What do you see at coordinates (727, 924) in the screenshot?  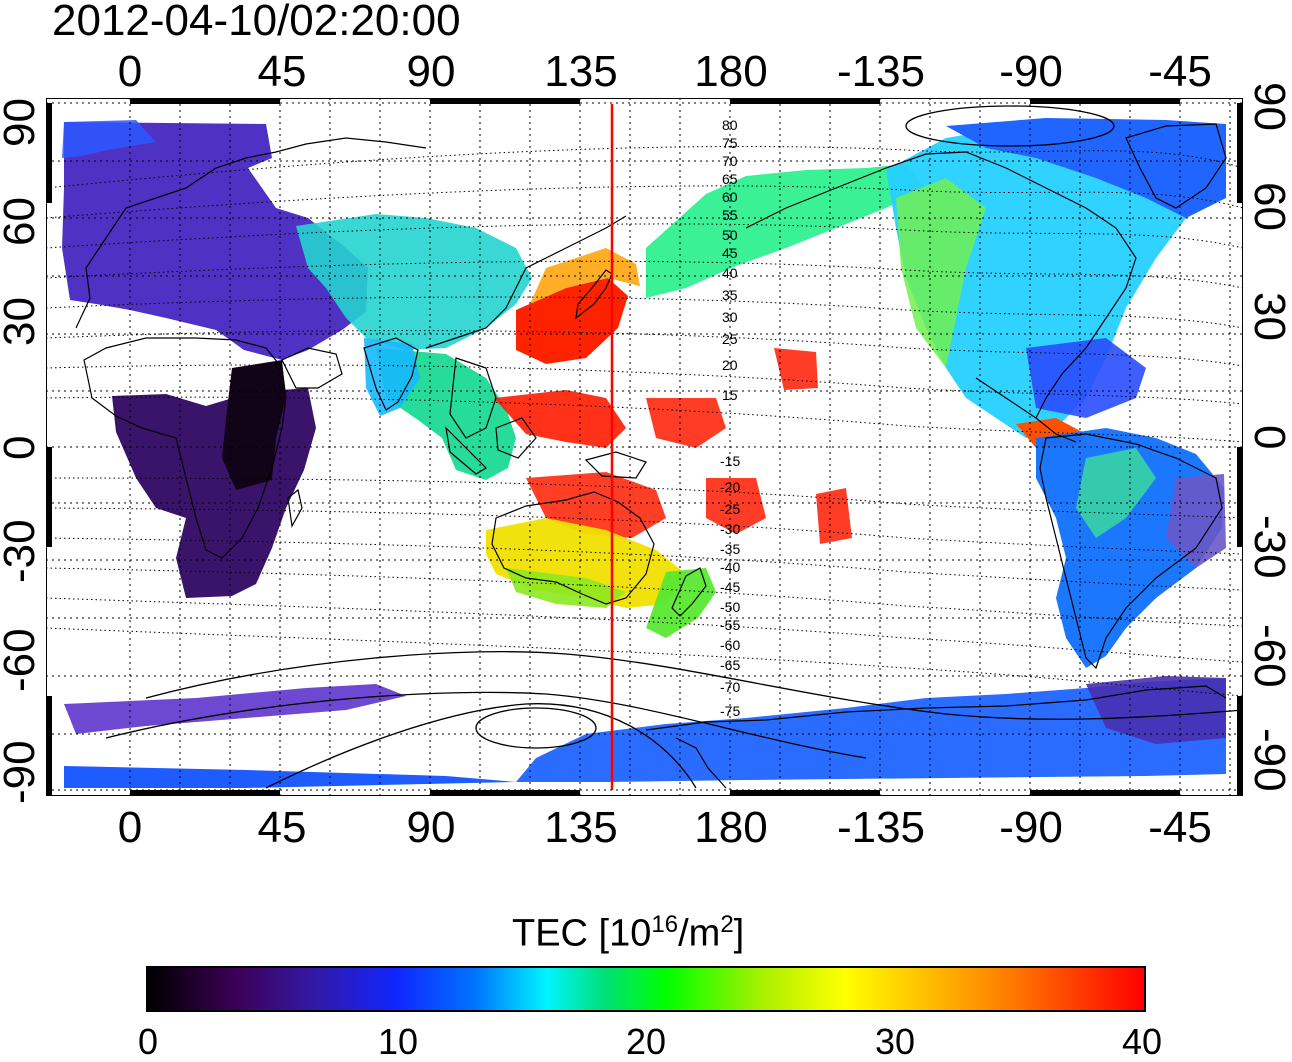 I see `colorbar-title-unit-exponent: 2` at bounding box center [727, 924].